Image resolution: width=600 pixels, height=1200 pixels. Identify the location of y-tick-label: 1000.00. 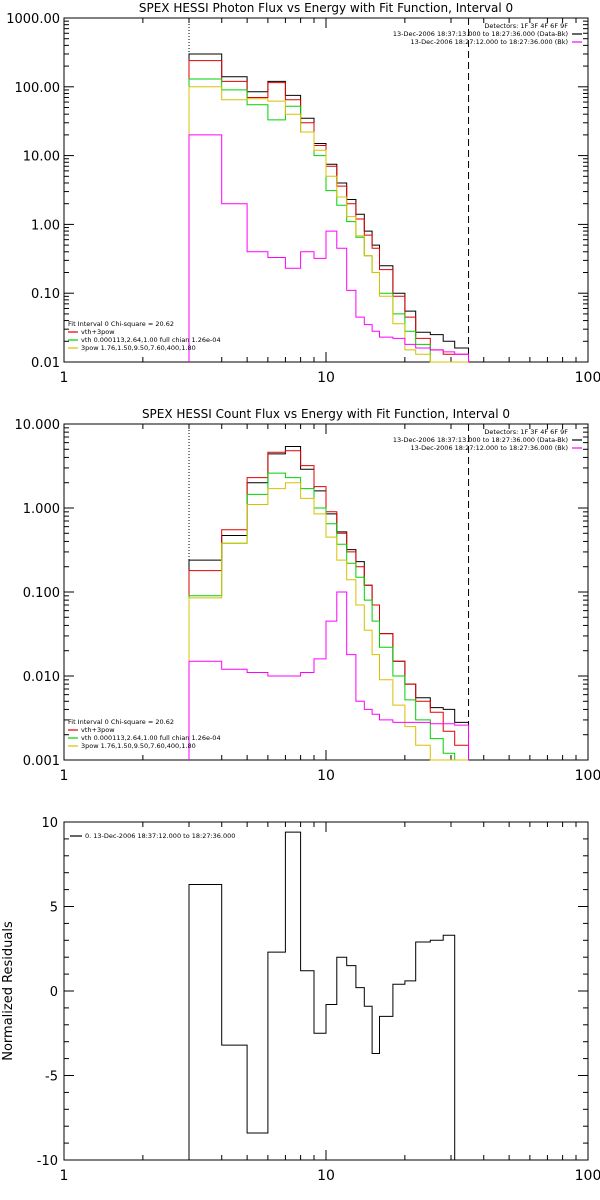
(33, 19).